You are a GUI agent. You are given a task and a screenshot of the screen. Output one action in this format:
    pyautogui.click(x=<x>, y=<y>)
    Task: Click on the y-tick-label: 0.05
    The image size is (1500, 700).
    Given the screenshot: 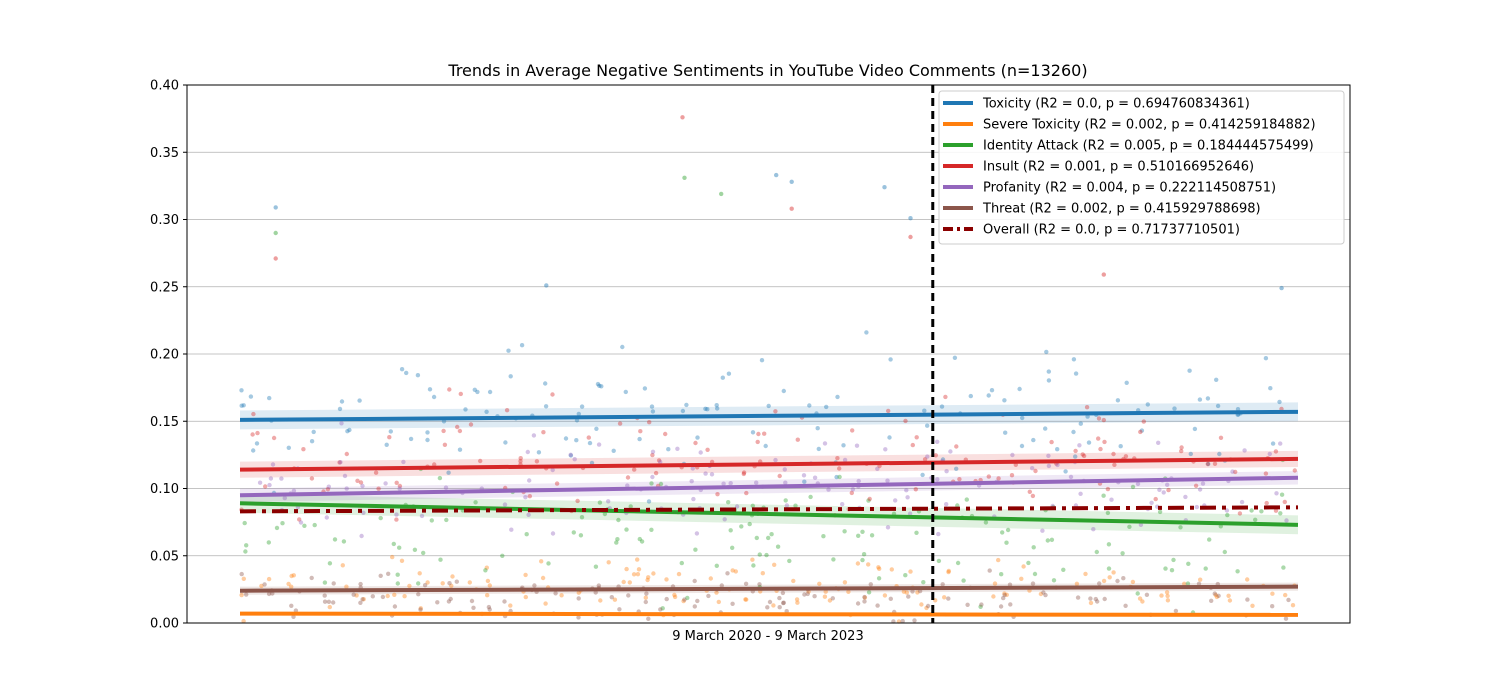 What is the action you would take?
    pyautogui.click(x=164, y=556)
    